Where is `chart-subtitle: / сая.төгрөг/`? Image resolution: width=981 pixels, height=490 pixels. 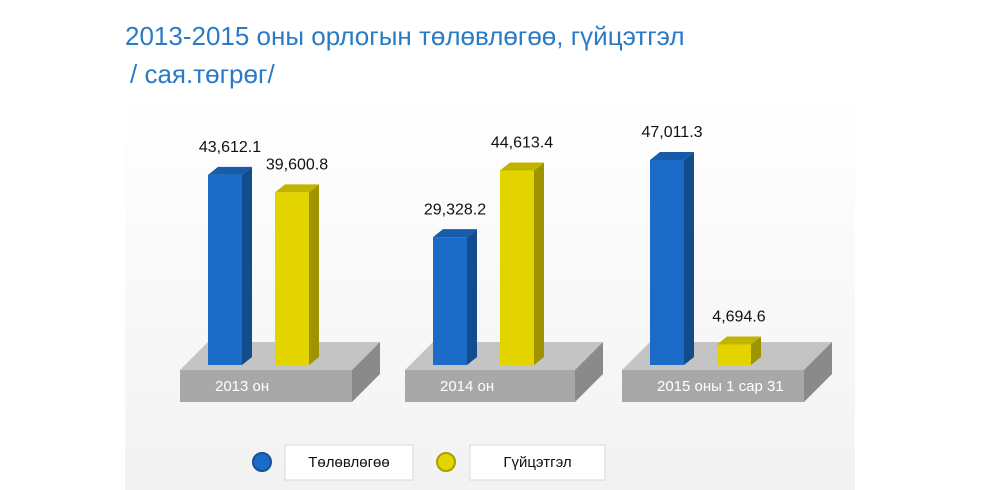
chart-subtitle: / сая.төгрөг/ is located at coordinates (202, 74).